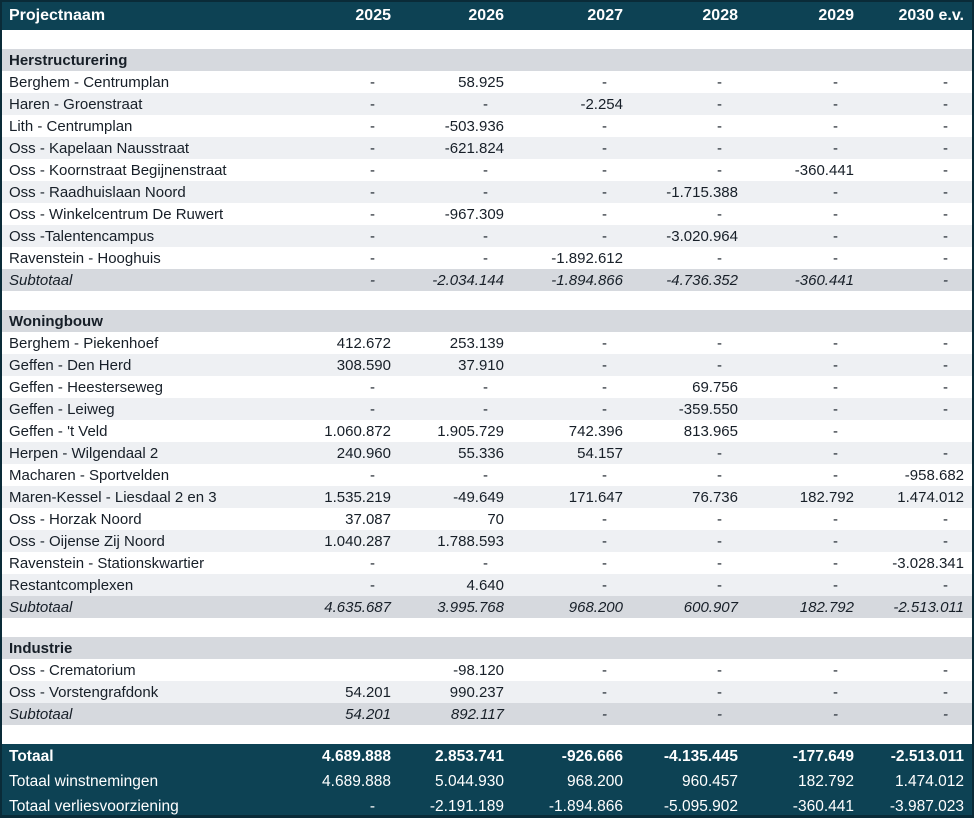 This screenshot has height=818, width=974. What do you see at coordinates (346, 692) in the screenshot?
I see `value-cell-2025: 54.201` at bounding box center [346, 692].